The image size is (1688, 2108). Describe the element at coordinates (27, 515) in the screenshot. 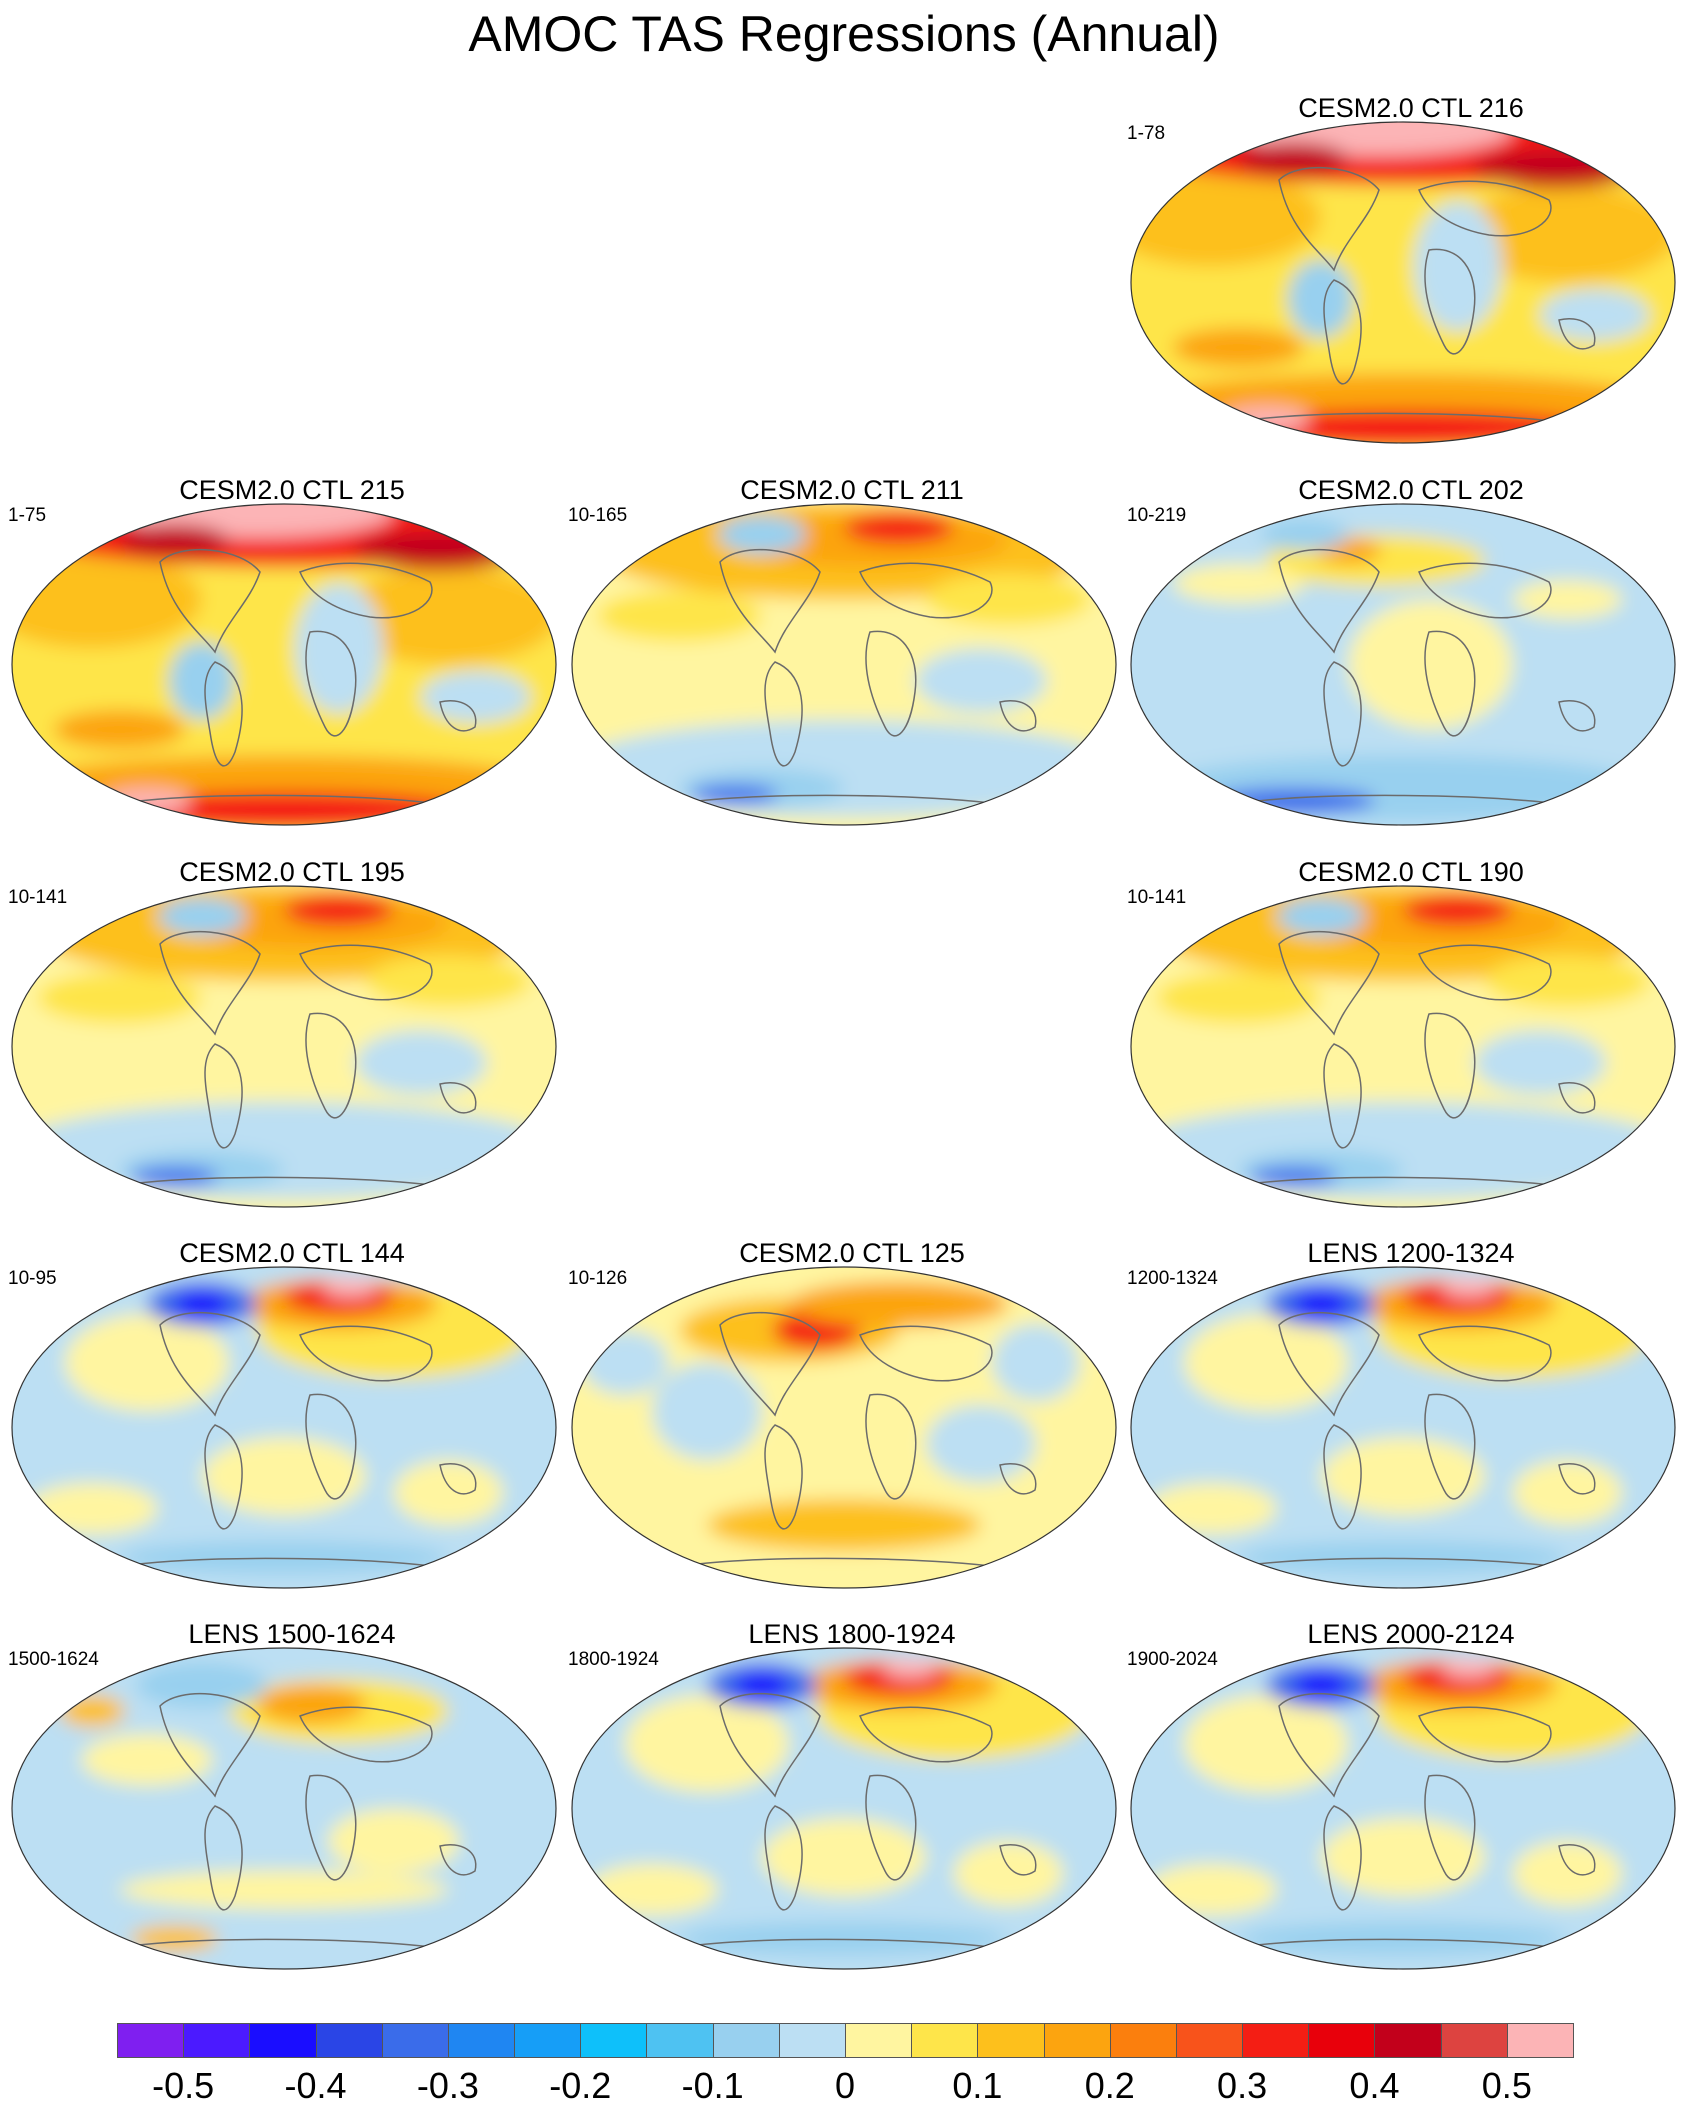

I see `panel-year-range: 1-75` at that location.